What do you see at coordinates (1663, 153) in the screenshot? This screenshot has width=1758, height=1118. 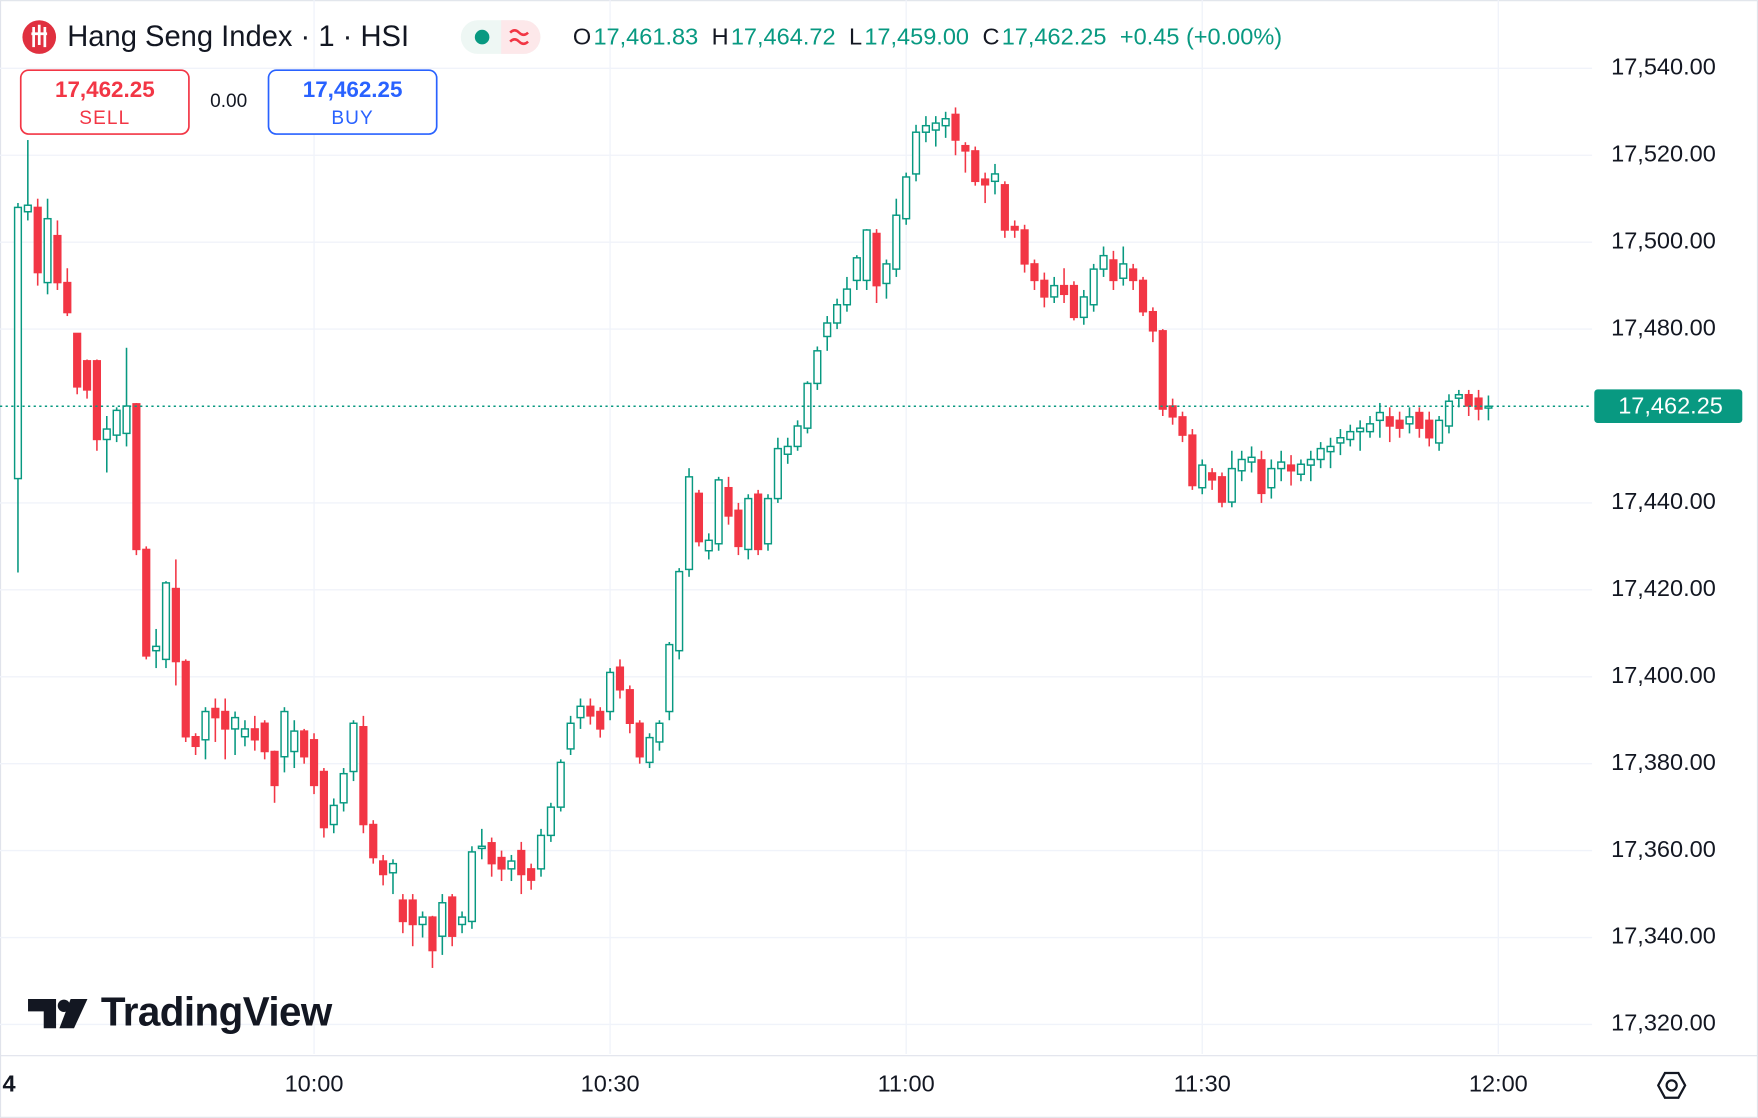 I see `y-tick-label: 17,520.00` at bounding box center [1663, 153].